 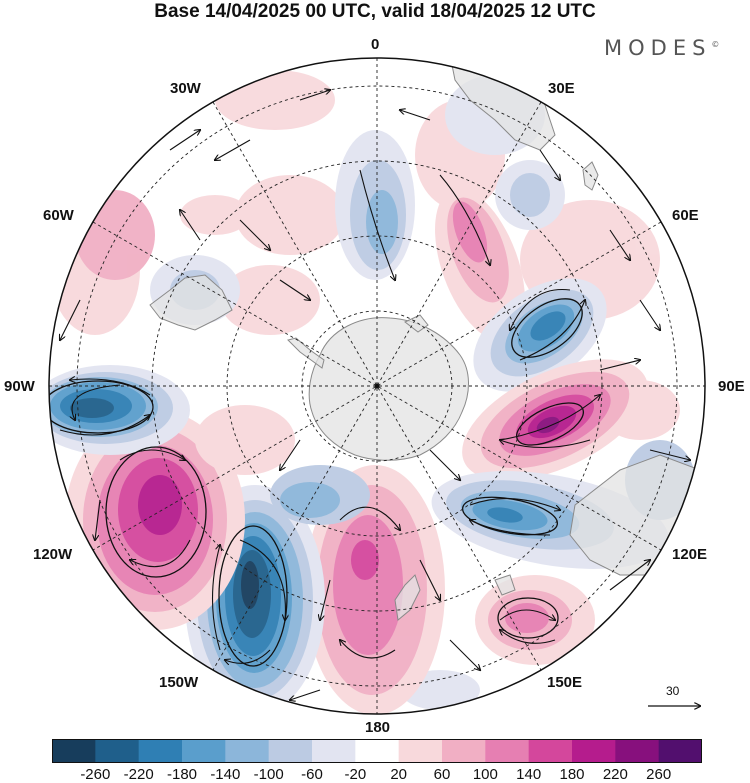 I want to click on south-america, so click(x=191, y=302).